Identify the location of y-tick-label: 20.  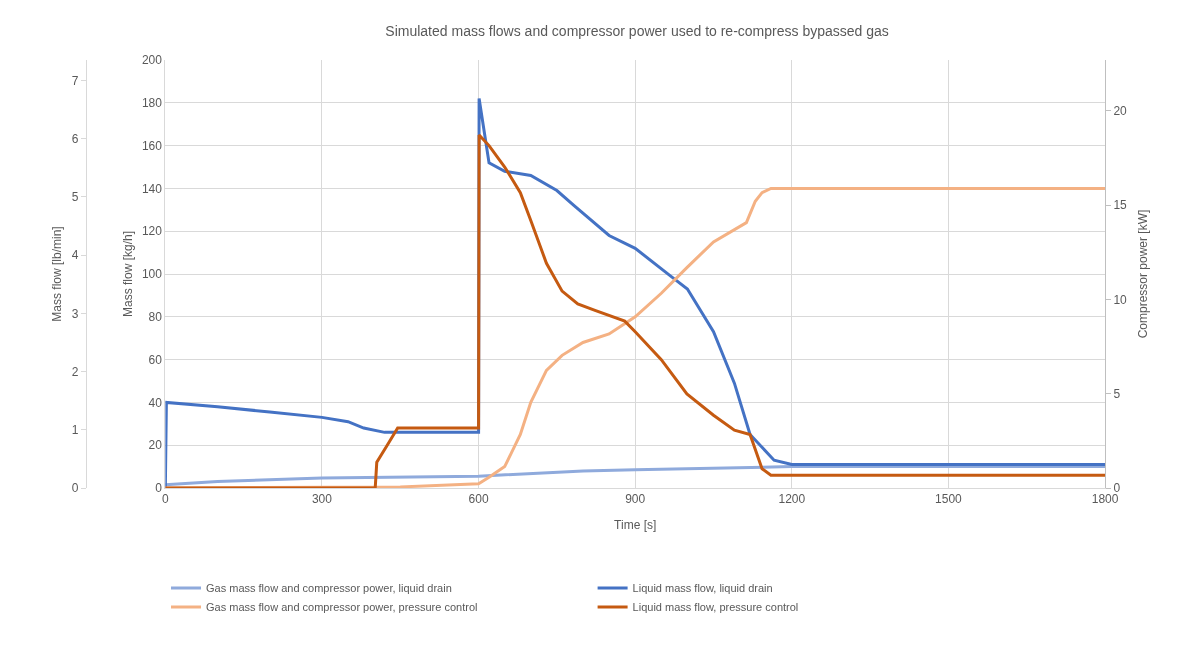
(155, 445).